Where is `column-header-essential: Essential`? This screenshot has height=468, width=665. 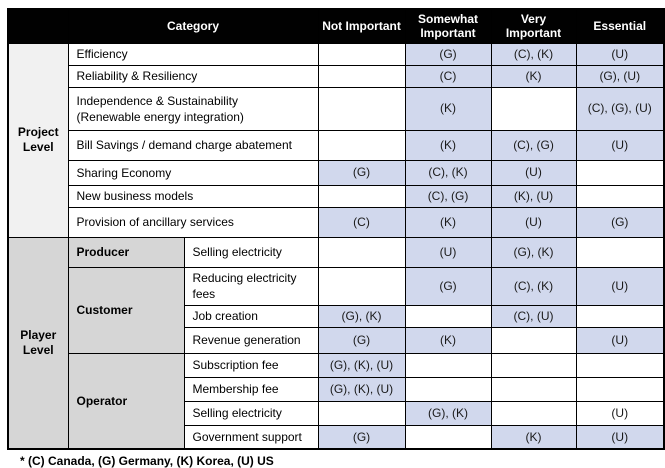 column-header-essential: Essential is located at coordinates (620, 26).